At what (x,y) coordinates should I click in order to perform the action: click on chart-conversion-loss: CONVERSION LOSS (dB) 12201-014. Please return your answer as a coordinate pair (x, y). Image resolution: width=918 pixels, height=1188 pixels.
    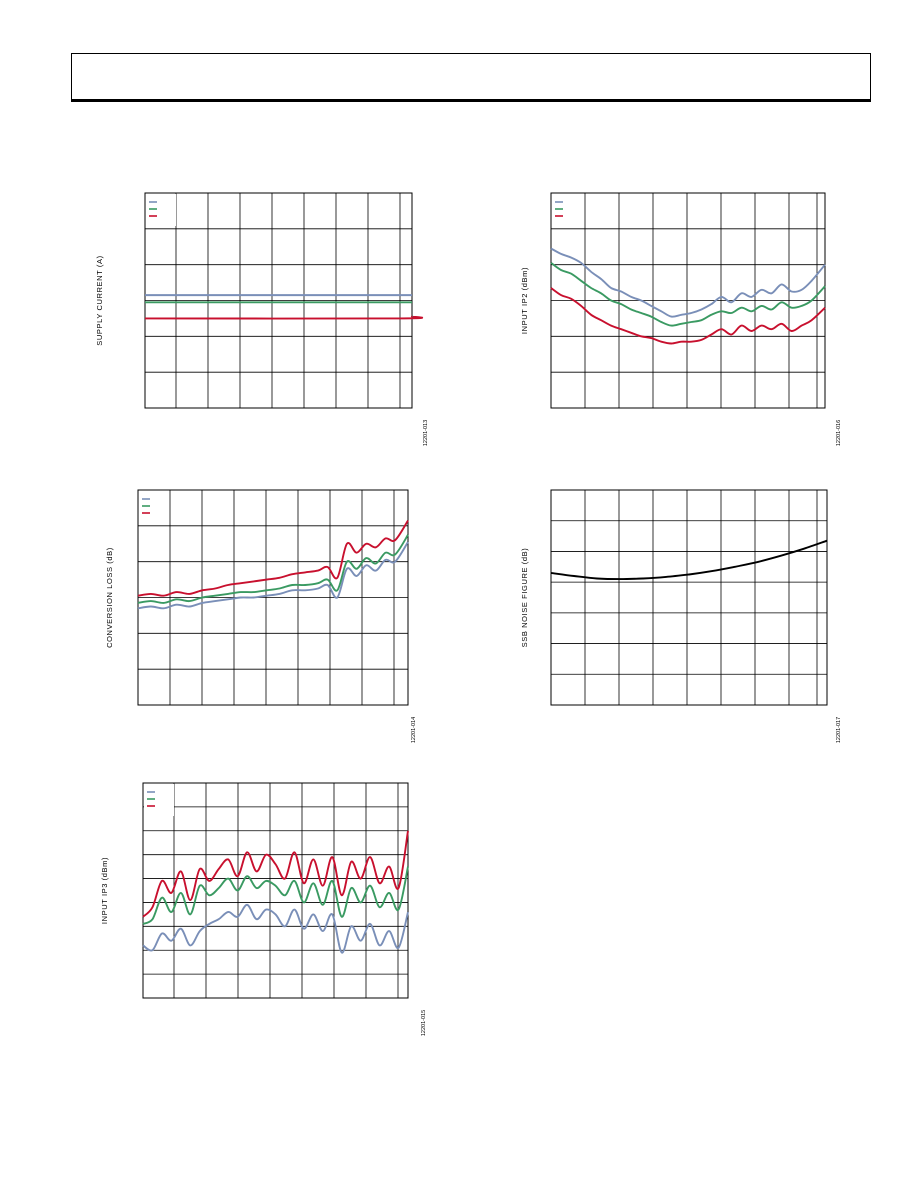
    Looking at the image, I should click on (261, 616).